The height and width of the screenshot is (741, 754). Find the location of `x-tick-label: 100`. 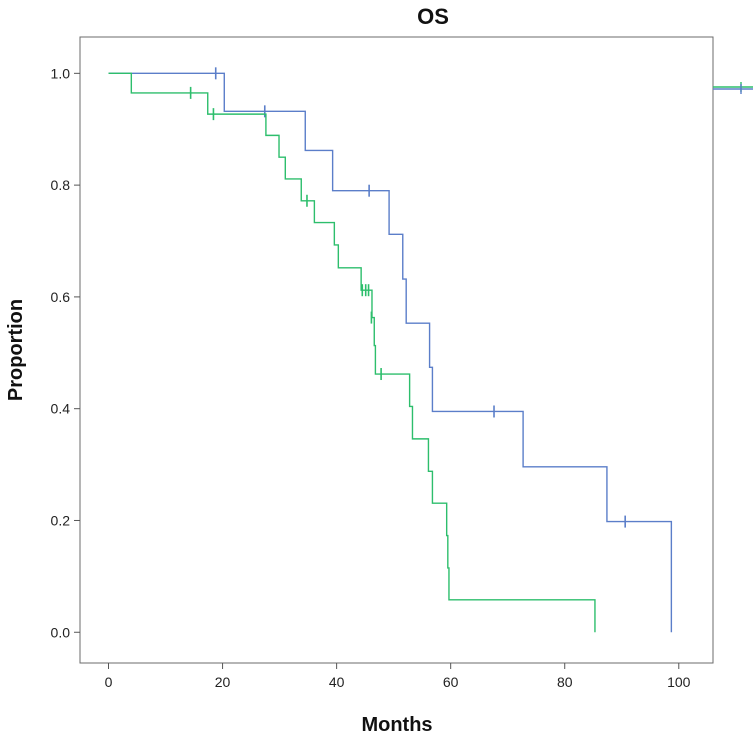

x-tick-label: 100 is located at coordinates (679, 682).